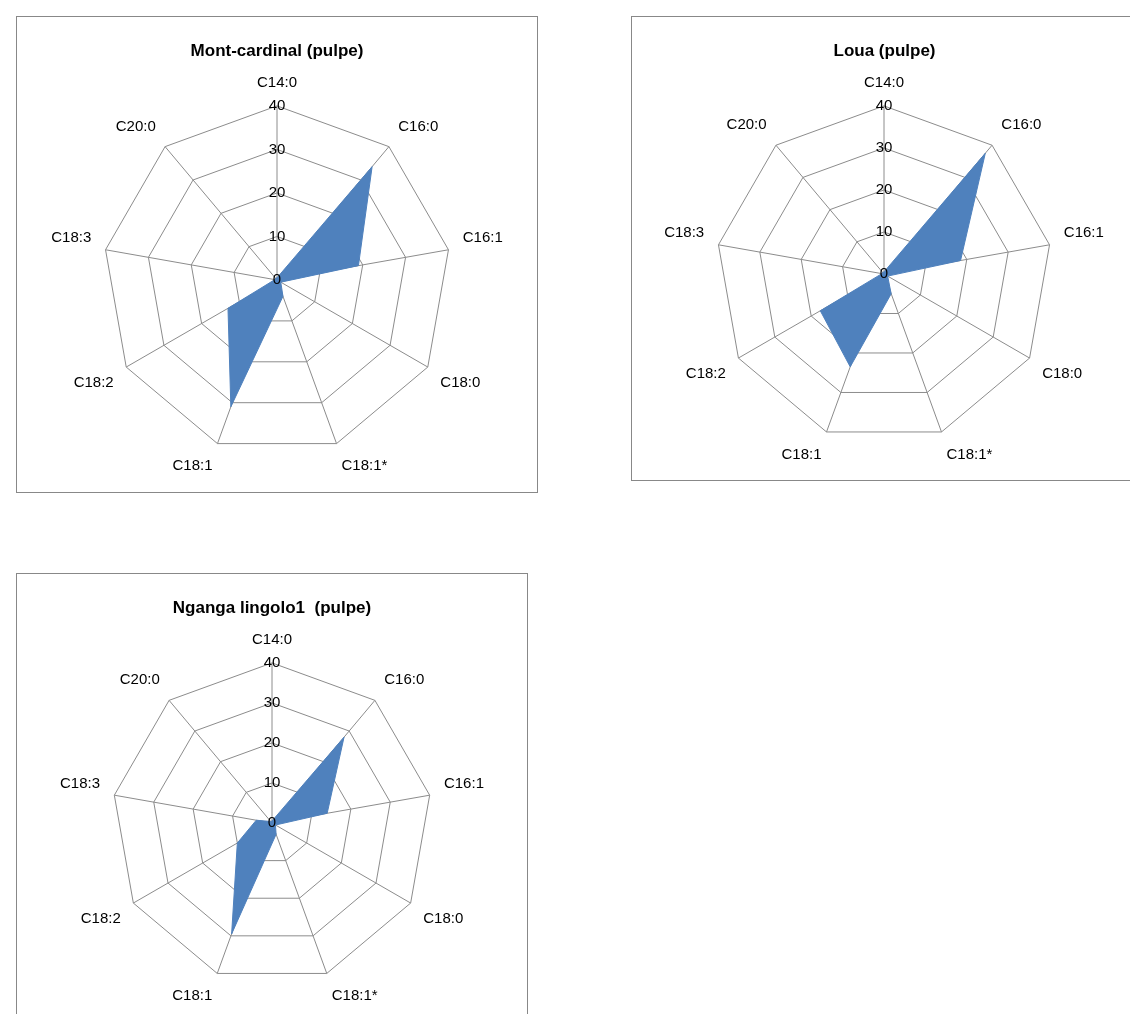 This screenshot has height=1014, width=1130. What do you see at coordinates (884, 50) in the screenshot?
I see `chart-title: Loua (pulpe)` at bounding box center [884, 50].